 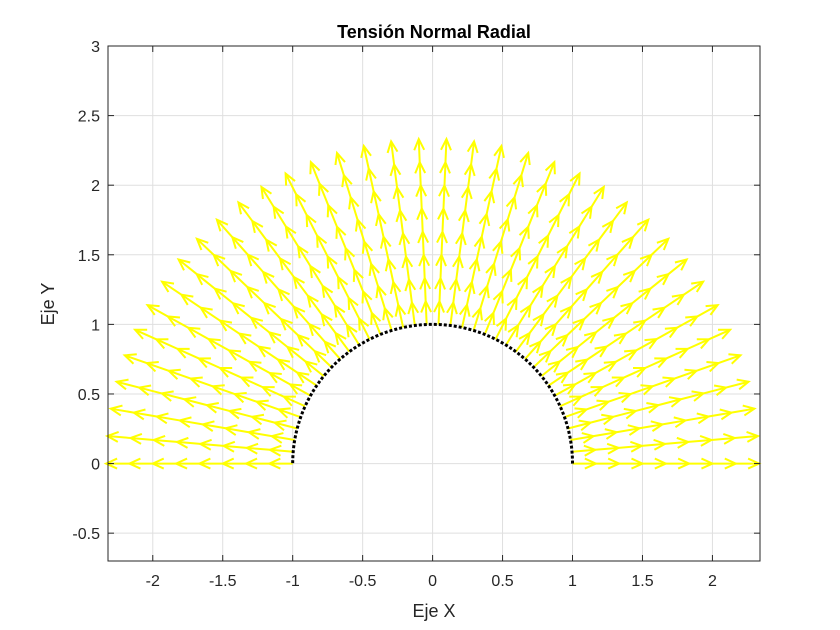 I want to click on x-tick-label: 0, so click(x=432, y=581).